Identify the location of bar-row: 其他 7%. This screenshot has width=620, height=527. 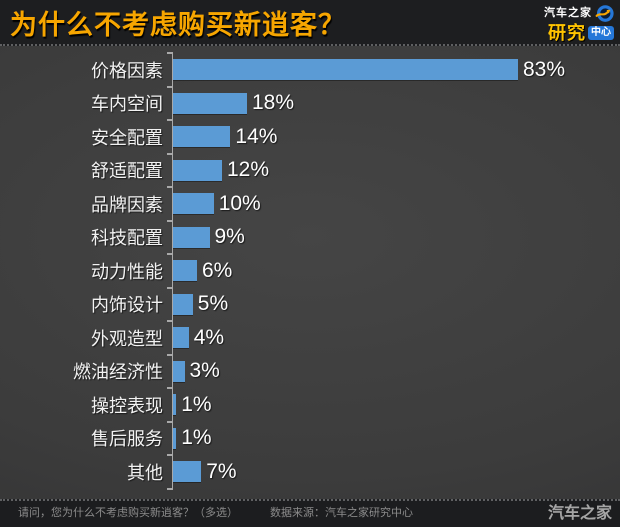
(310, 472).